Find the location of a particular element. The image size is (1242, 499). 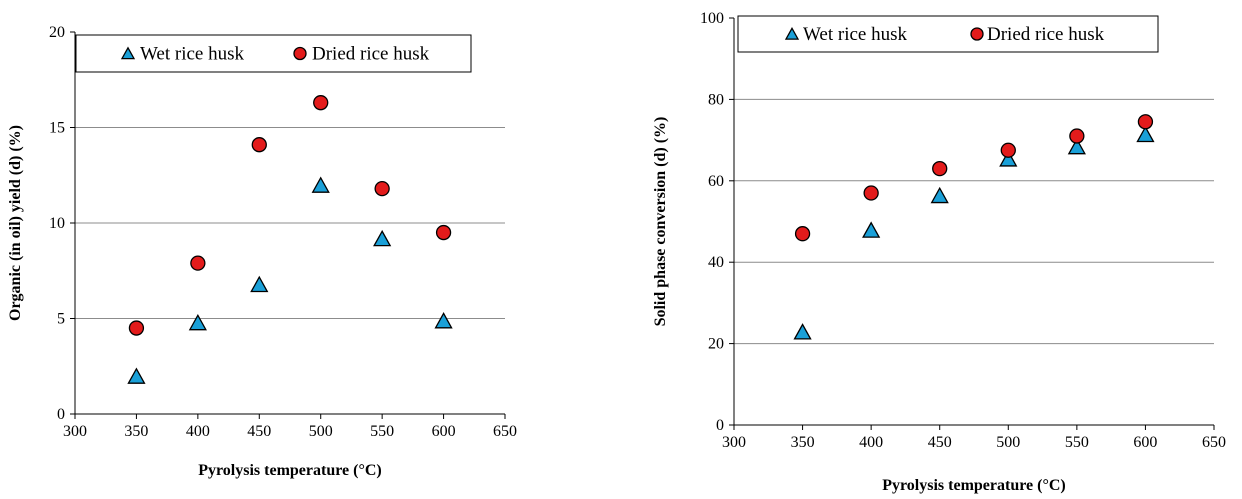

y-tick-label: 15 is located at coordinates (57, 128).